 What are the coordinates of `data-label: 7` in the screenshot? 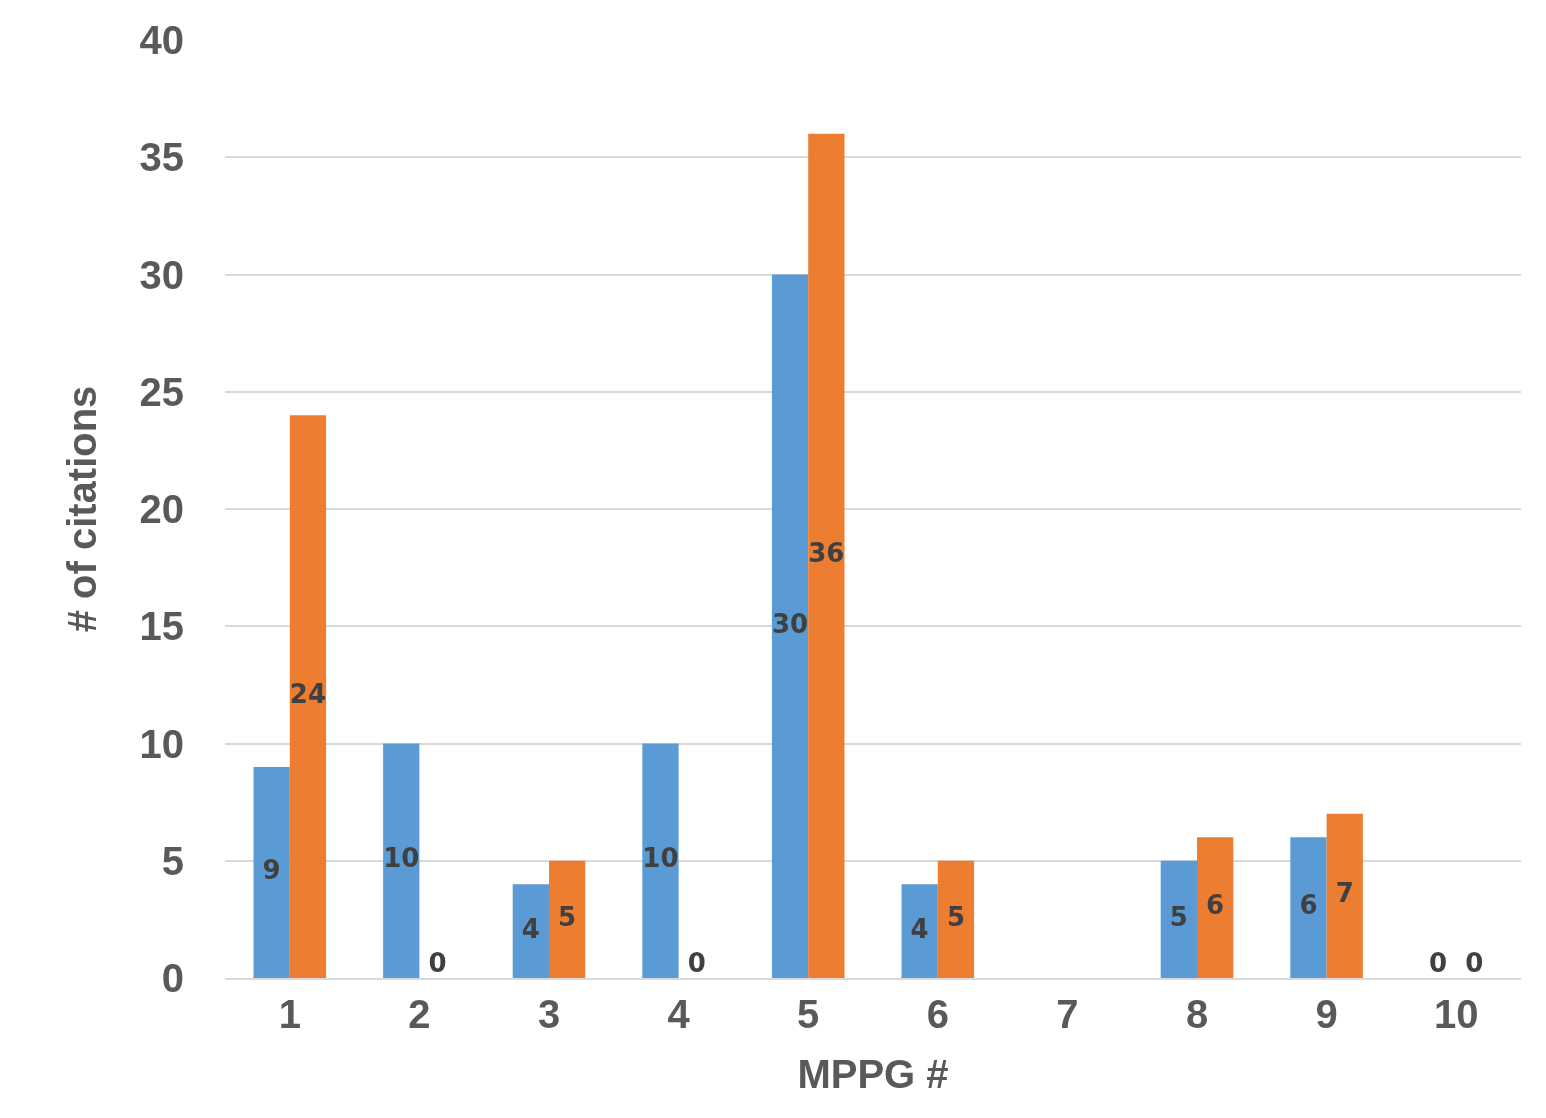 It's located at (1344, 893).